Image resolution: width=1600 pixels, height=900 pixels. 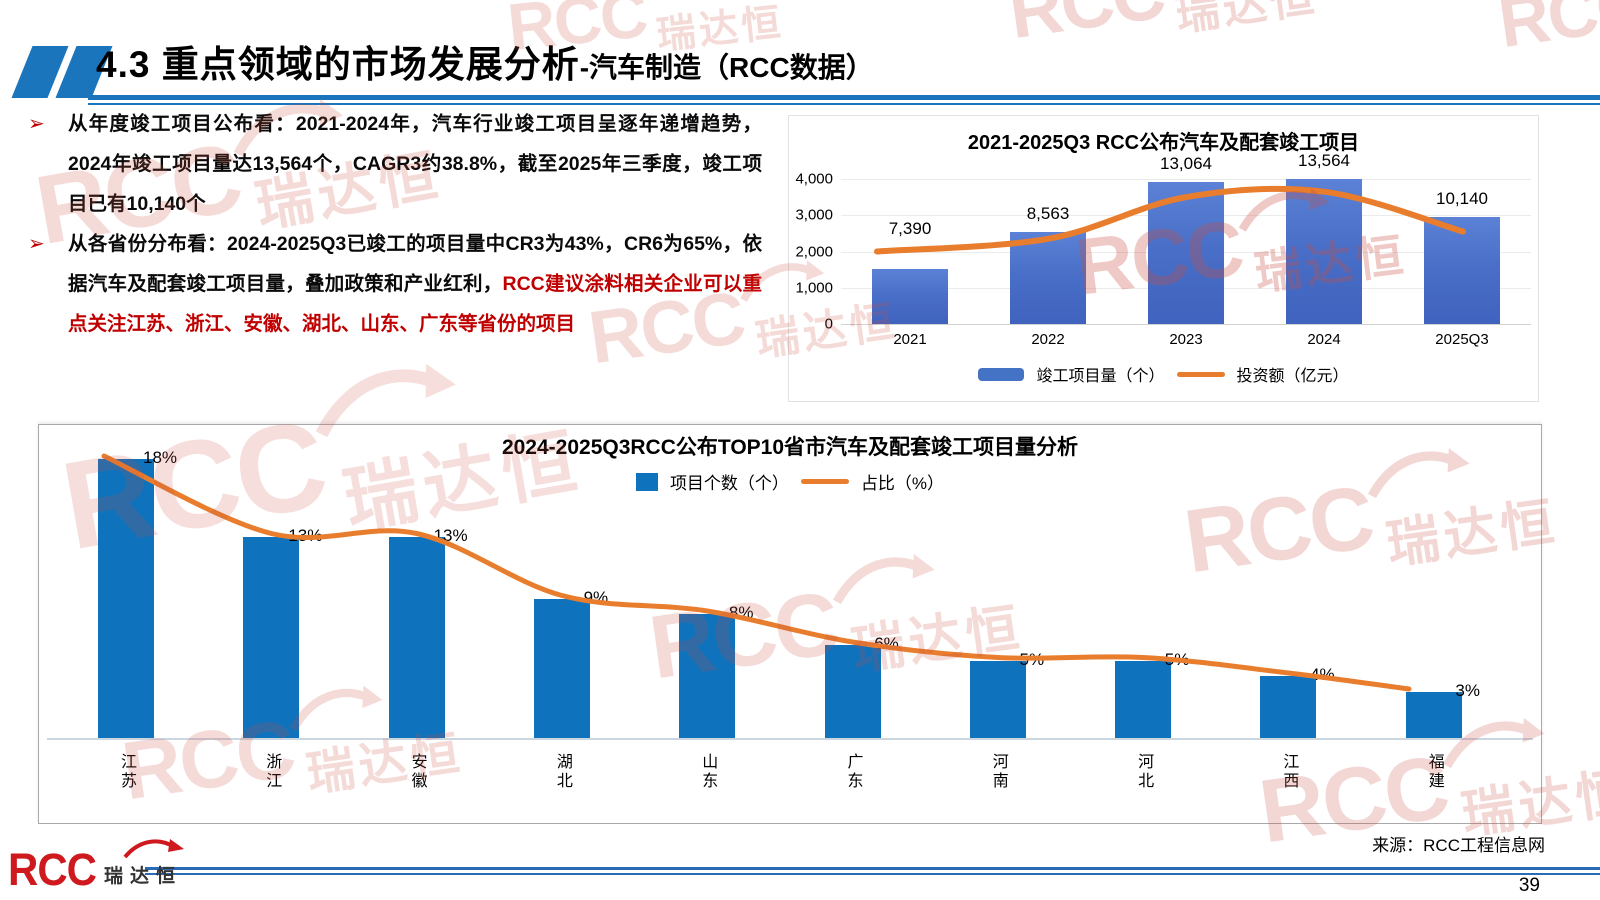 I want to click on chart1-legend-bar-label: 竣工项目量（个）, so click(x=1100, y=376).